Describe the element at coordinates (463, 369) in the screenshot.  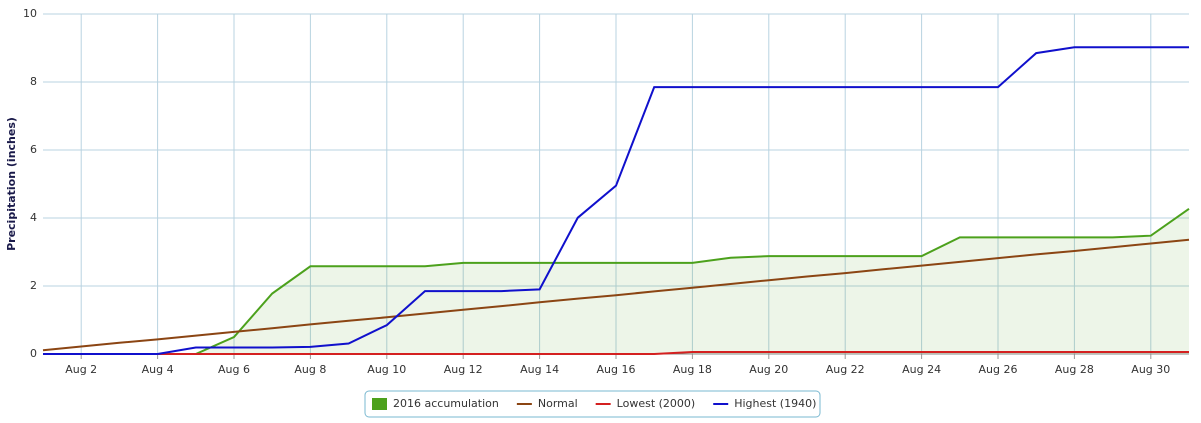
I see `x-tick-label: Aug 12` at that location.